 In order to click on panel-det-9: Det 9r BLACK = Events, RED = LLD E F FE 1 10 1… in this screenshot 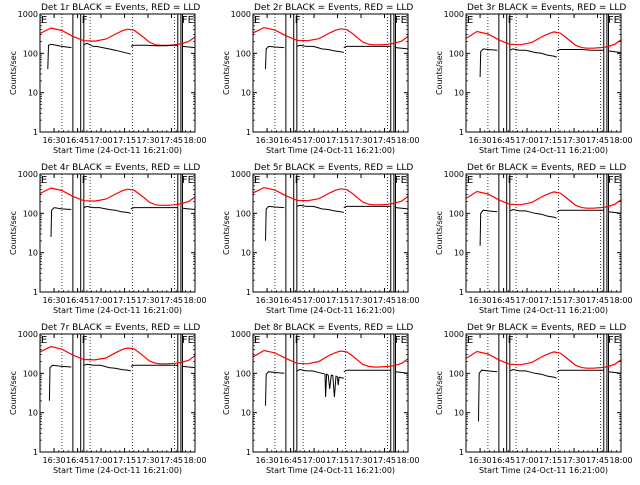, I will do `click(534, 399)`.